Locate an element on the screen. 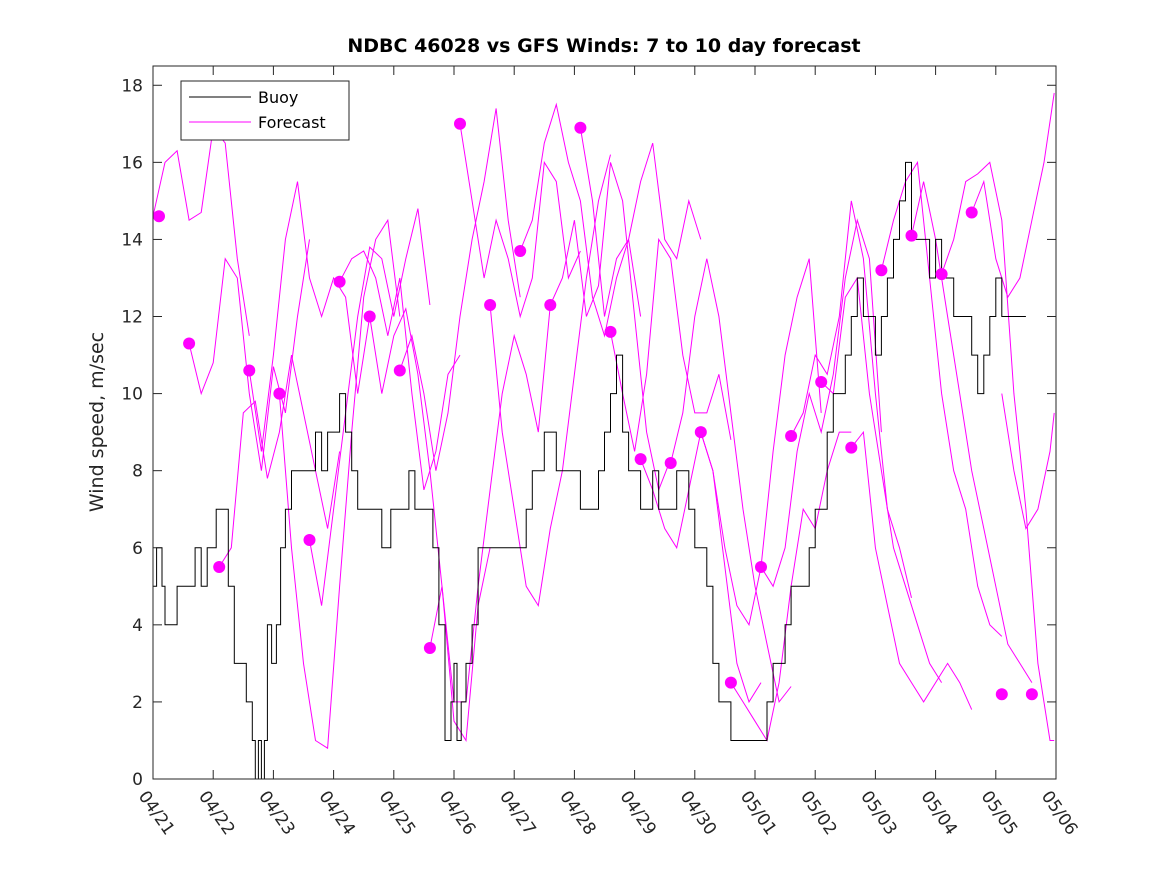  legend-box is located at coordinates (265, 110).